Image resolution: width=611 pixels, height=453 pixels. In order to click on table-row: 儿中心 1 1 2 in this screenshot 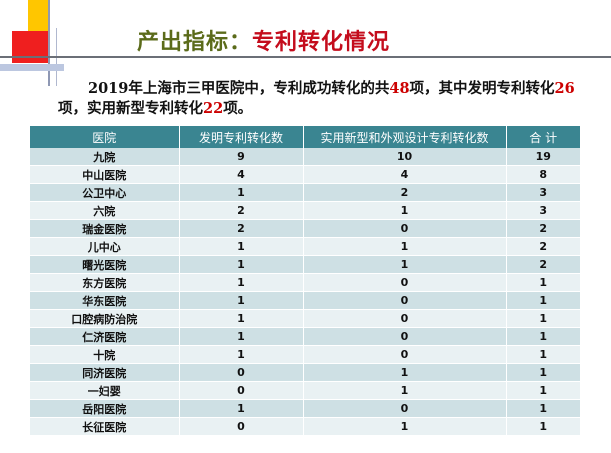, I will do `click(305, 246)`.